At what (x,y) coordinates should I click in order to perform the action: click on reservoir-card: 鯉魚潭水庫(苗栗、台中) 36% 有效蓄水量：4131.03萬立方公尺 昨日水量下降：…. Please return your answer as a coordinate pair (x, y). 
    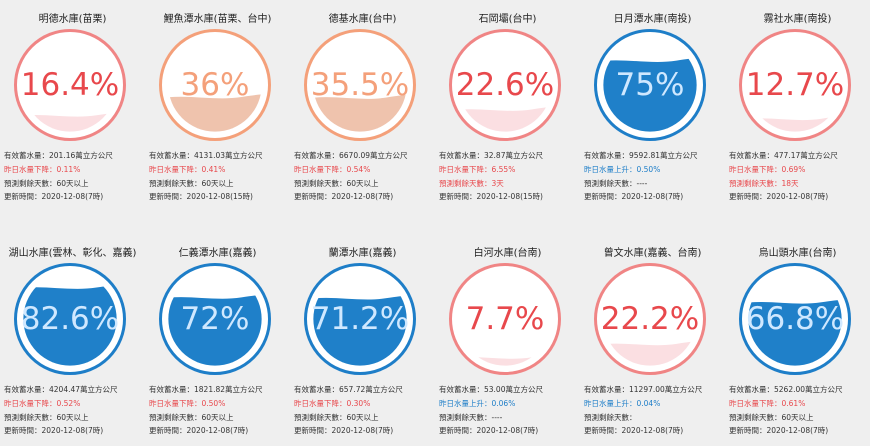
    Looking at the image, I should click on (217, 117).